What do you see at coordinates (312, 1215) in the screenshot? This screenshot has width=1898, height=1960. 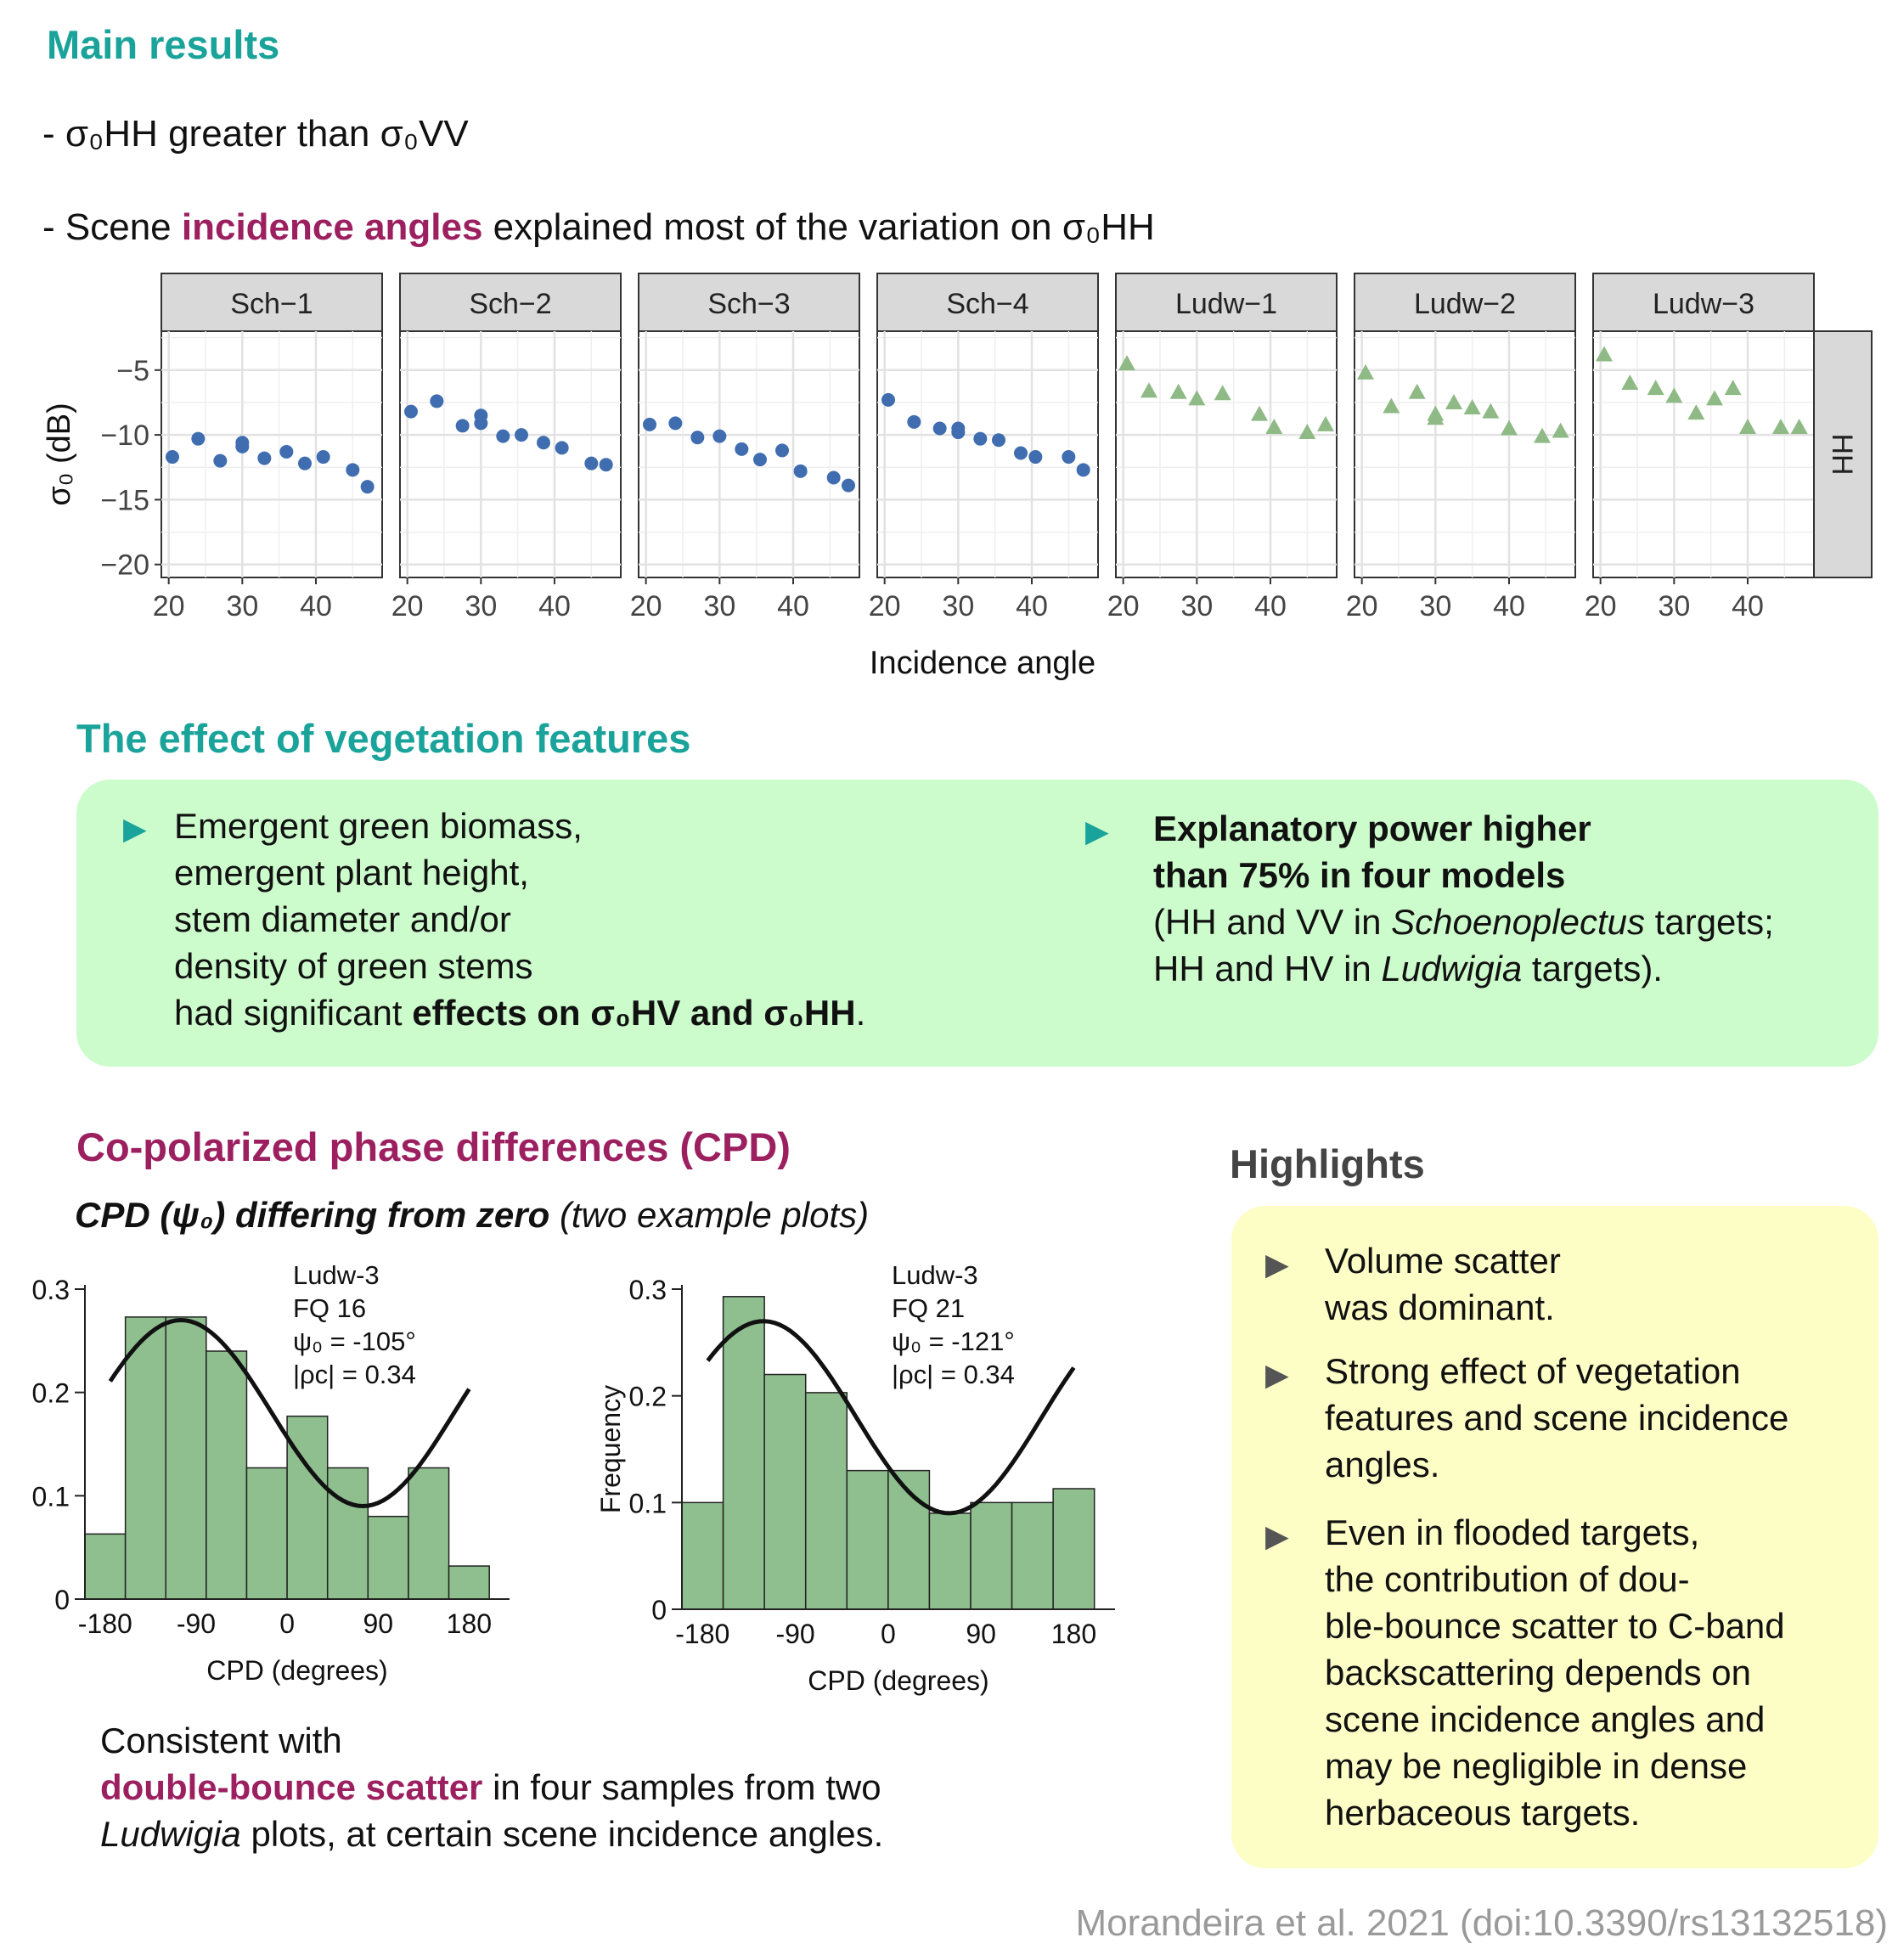 I see `cpd-subtitle-bold: CPD (ψ₀) differing from zero` at bounding box center [312, 1215].